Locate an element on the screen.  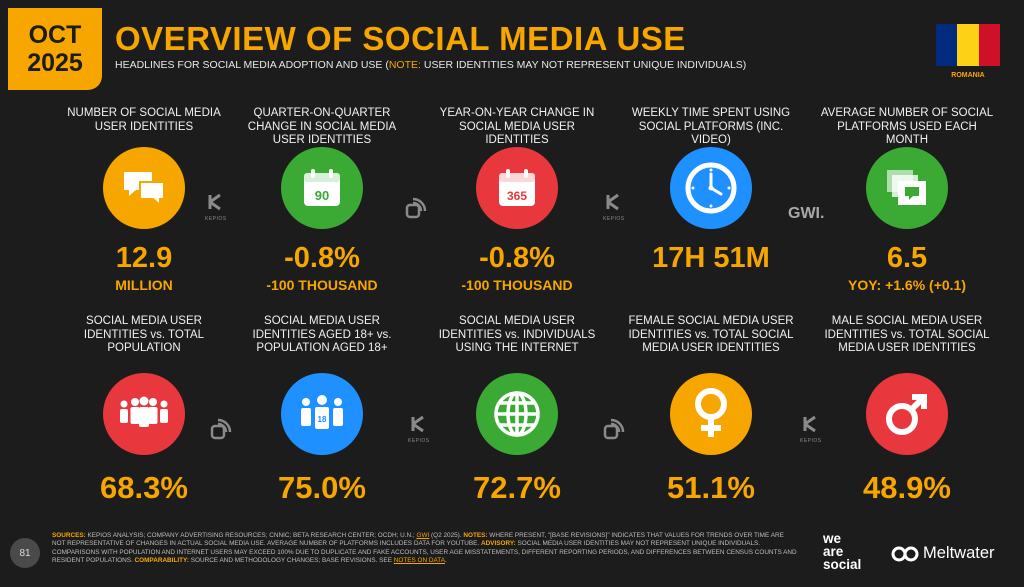
stat-value: 17H 51M is located at coordinates (711, 258).